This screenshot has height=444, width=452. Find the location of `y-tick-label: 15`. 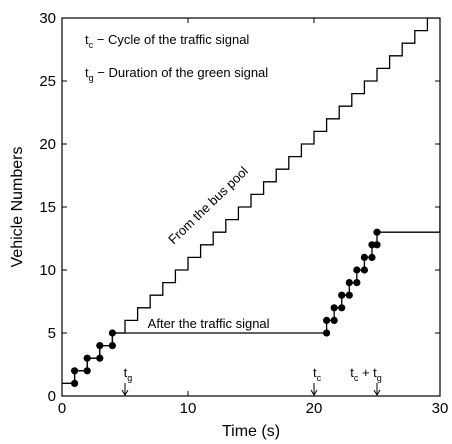

y-tick-label: 15 is located at coordinates (47, 207).